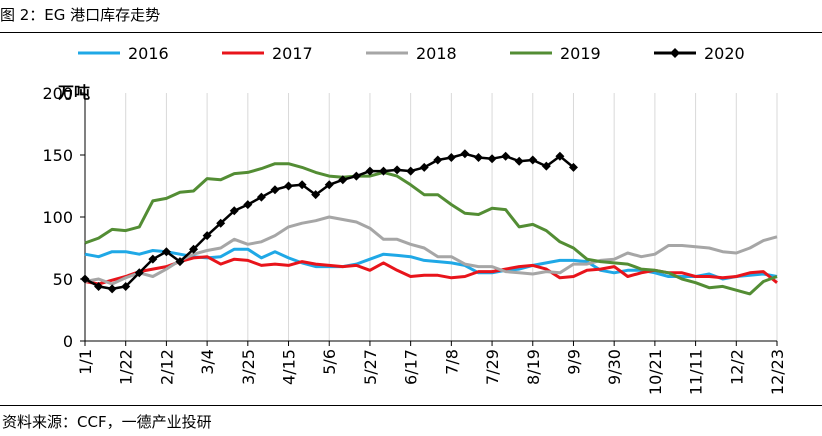  Describe the element at coordinates (580, 53) in the screenshot. I see `legend-label-2019: 2019` at that location.